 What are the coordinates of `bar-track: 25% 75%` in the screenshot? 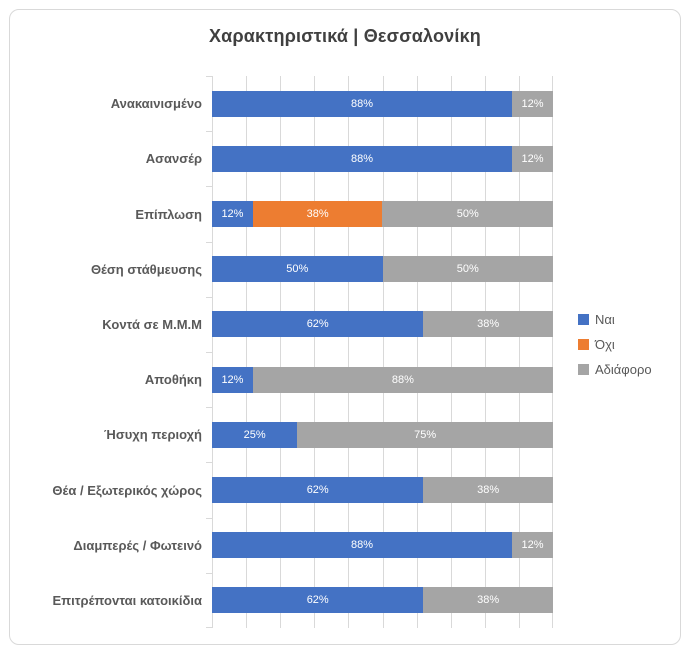 It's located at (382, 434).